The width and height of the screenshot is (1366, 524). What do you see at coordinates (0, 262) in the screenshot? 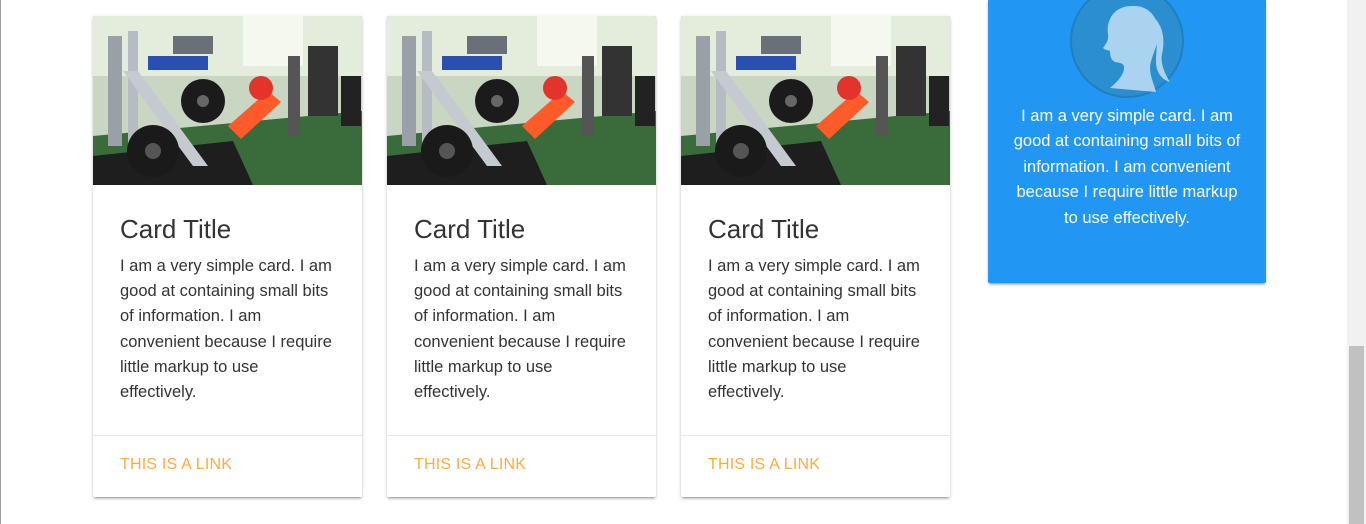
I see `window-edge` at bounding box center [0, 262].